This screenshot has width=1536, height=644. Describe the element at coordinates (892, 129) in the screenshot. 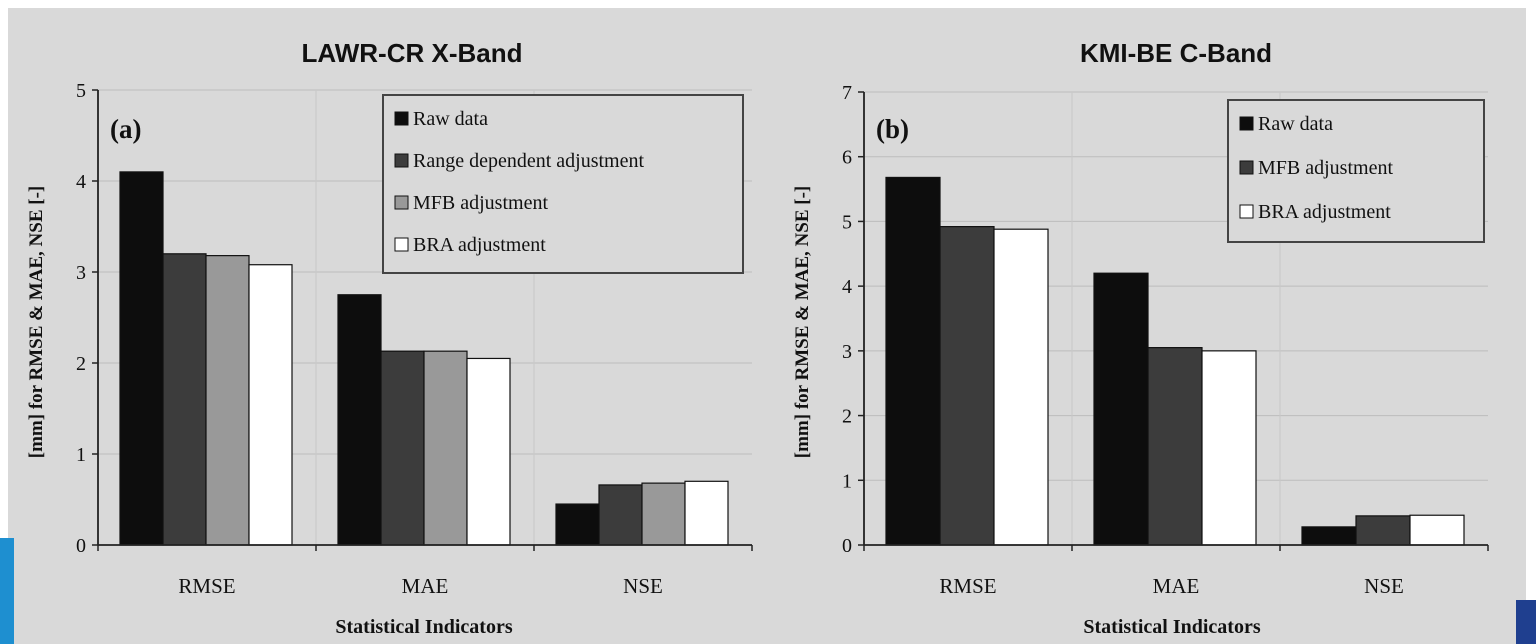

I see `chart-b-panel-label: (b)` at that location.